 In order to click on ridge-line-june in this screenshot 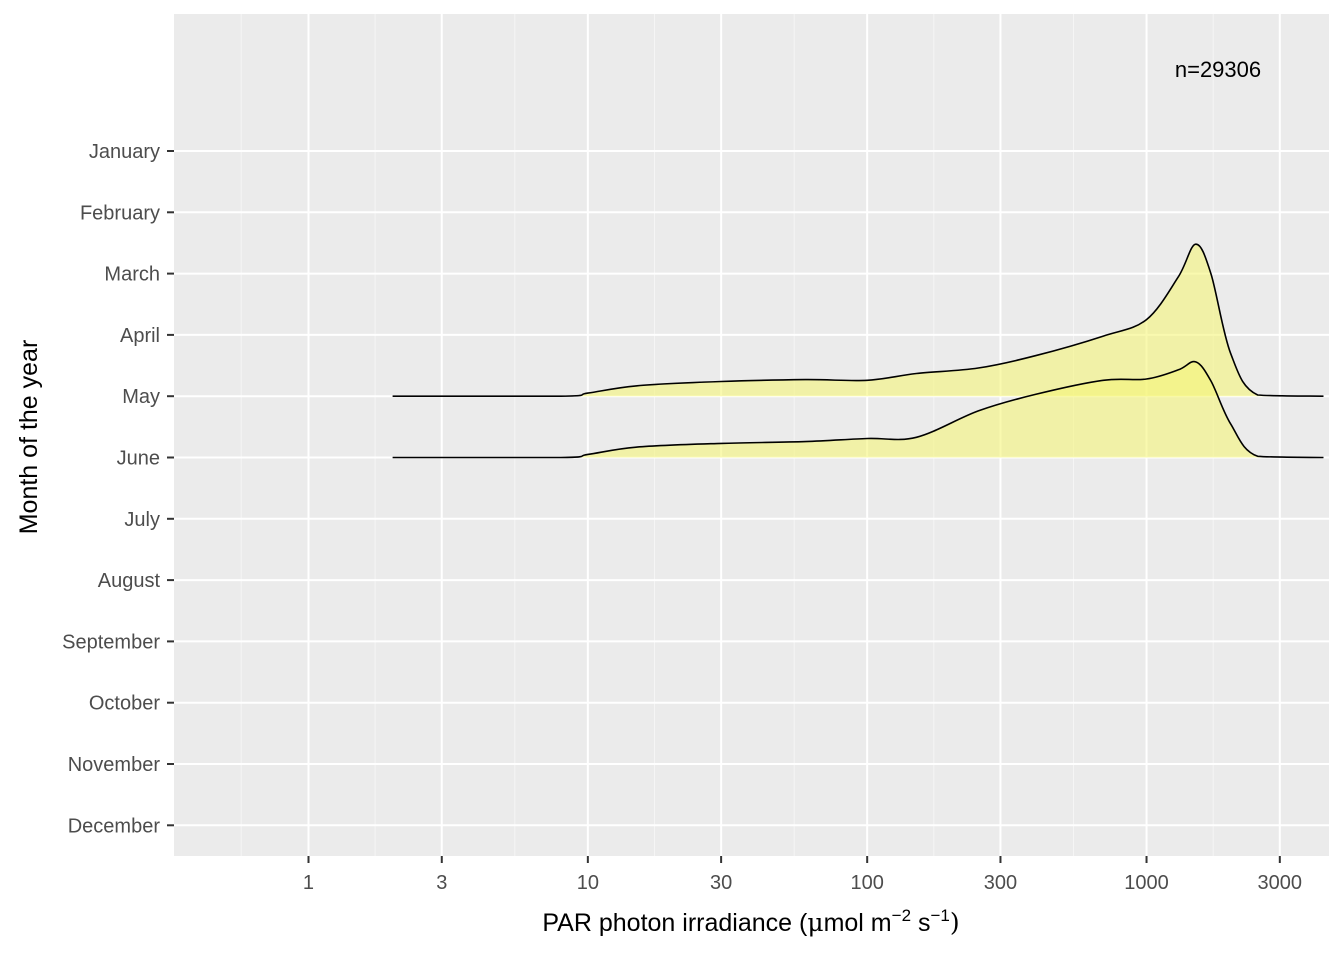, I will do `click(858, 409)`.